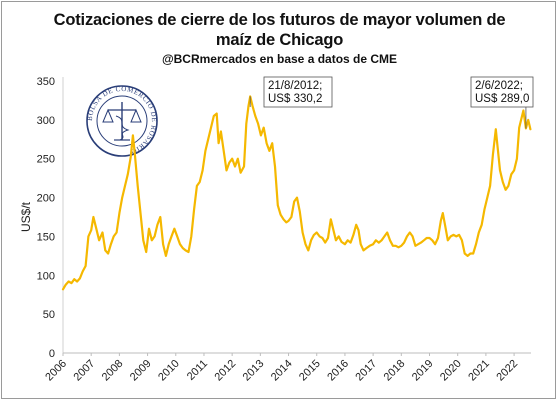  What do you see at coordinates (46, 237) in the screenshot?
I see `y-tick-label: 150` at bounding box center [46, 237].